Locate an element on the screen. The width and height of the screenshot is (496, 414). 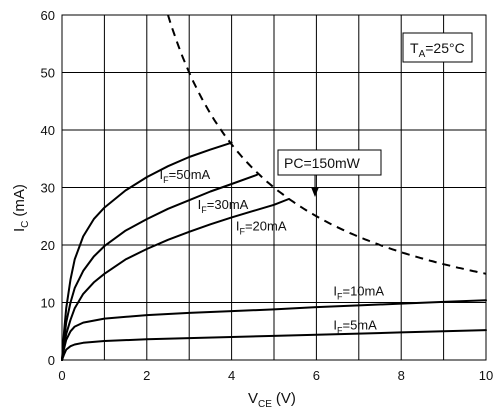
x-axis-title: VCE (V) is located at coordinates (272, 400).